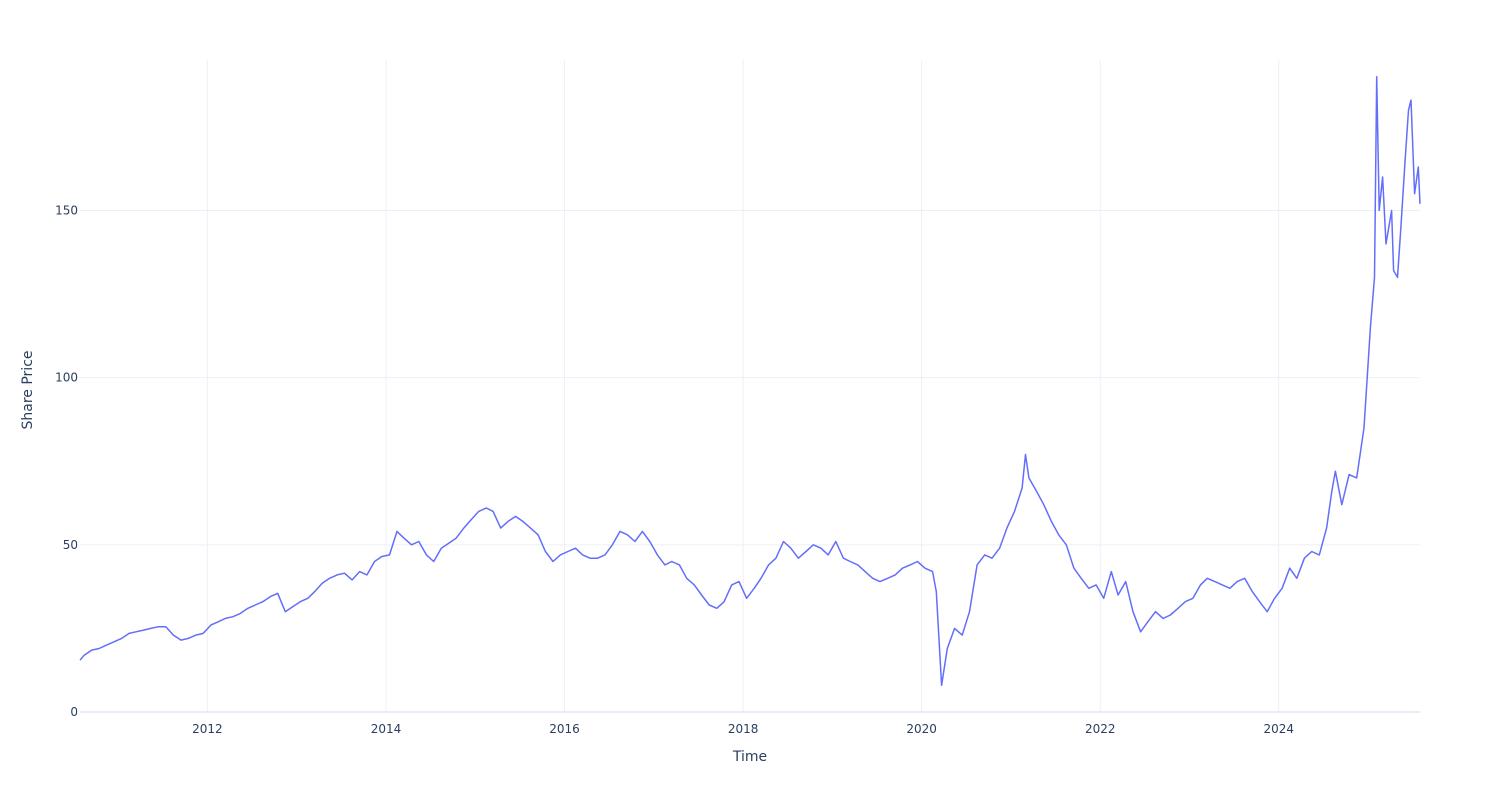  I want to click on x-tick-label: 2020, so click(921, 729).